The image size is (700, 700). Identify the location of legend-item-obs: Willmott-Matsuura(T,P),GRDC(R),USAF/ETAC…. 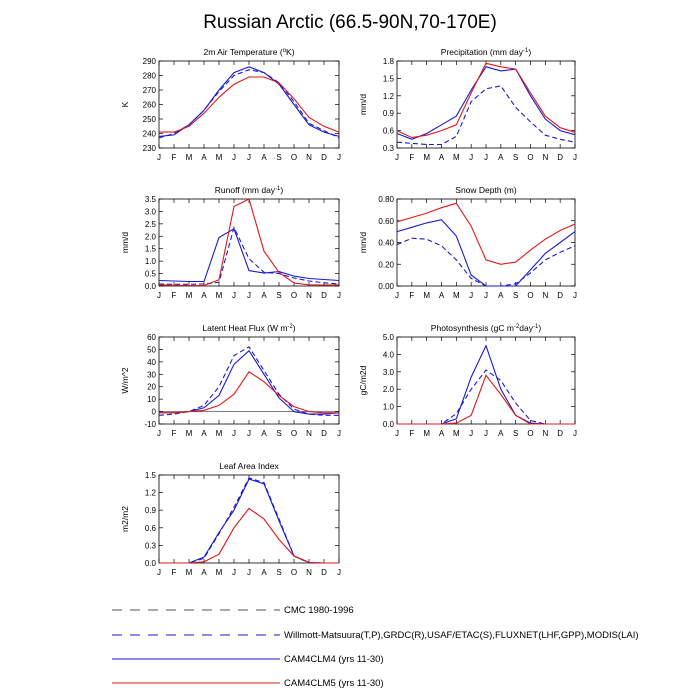
(402, 636).